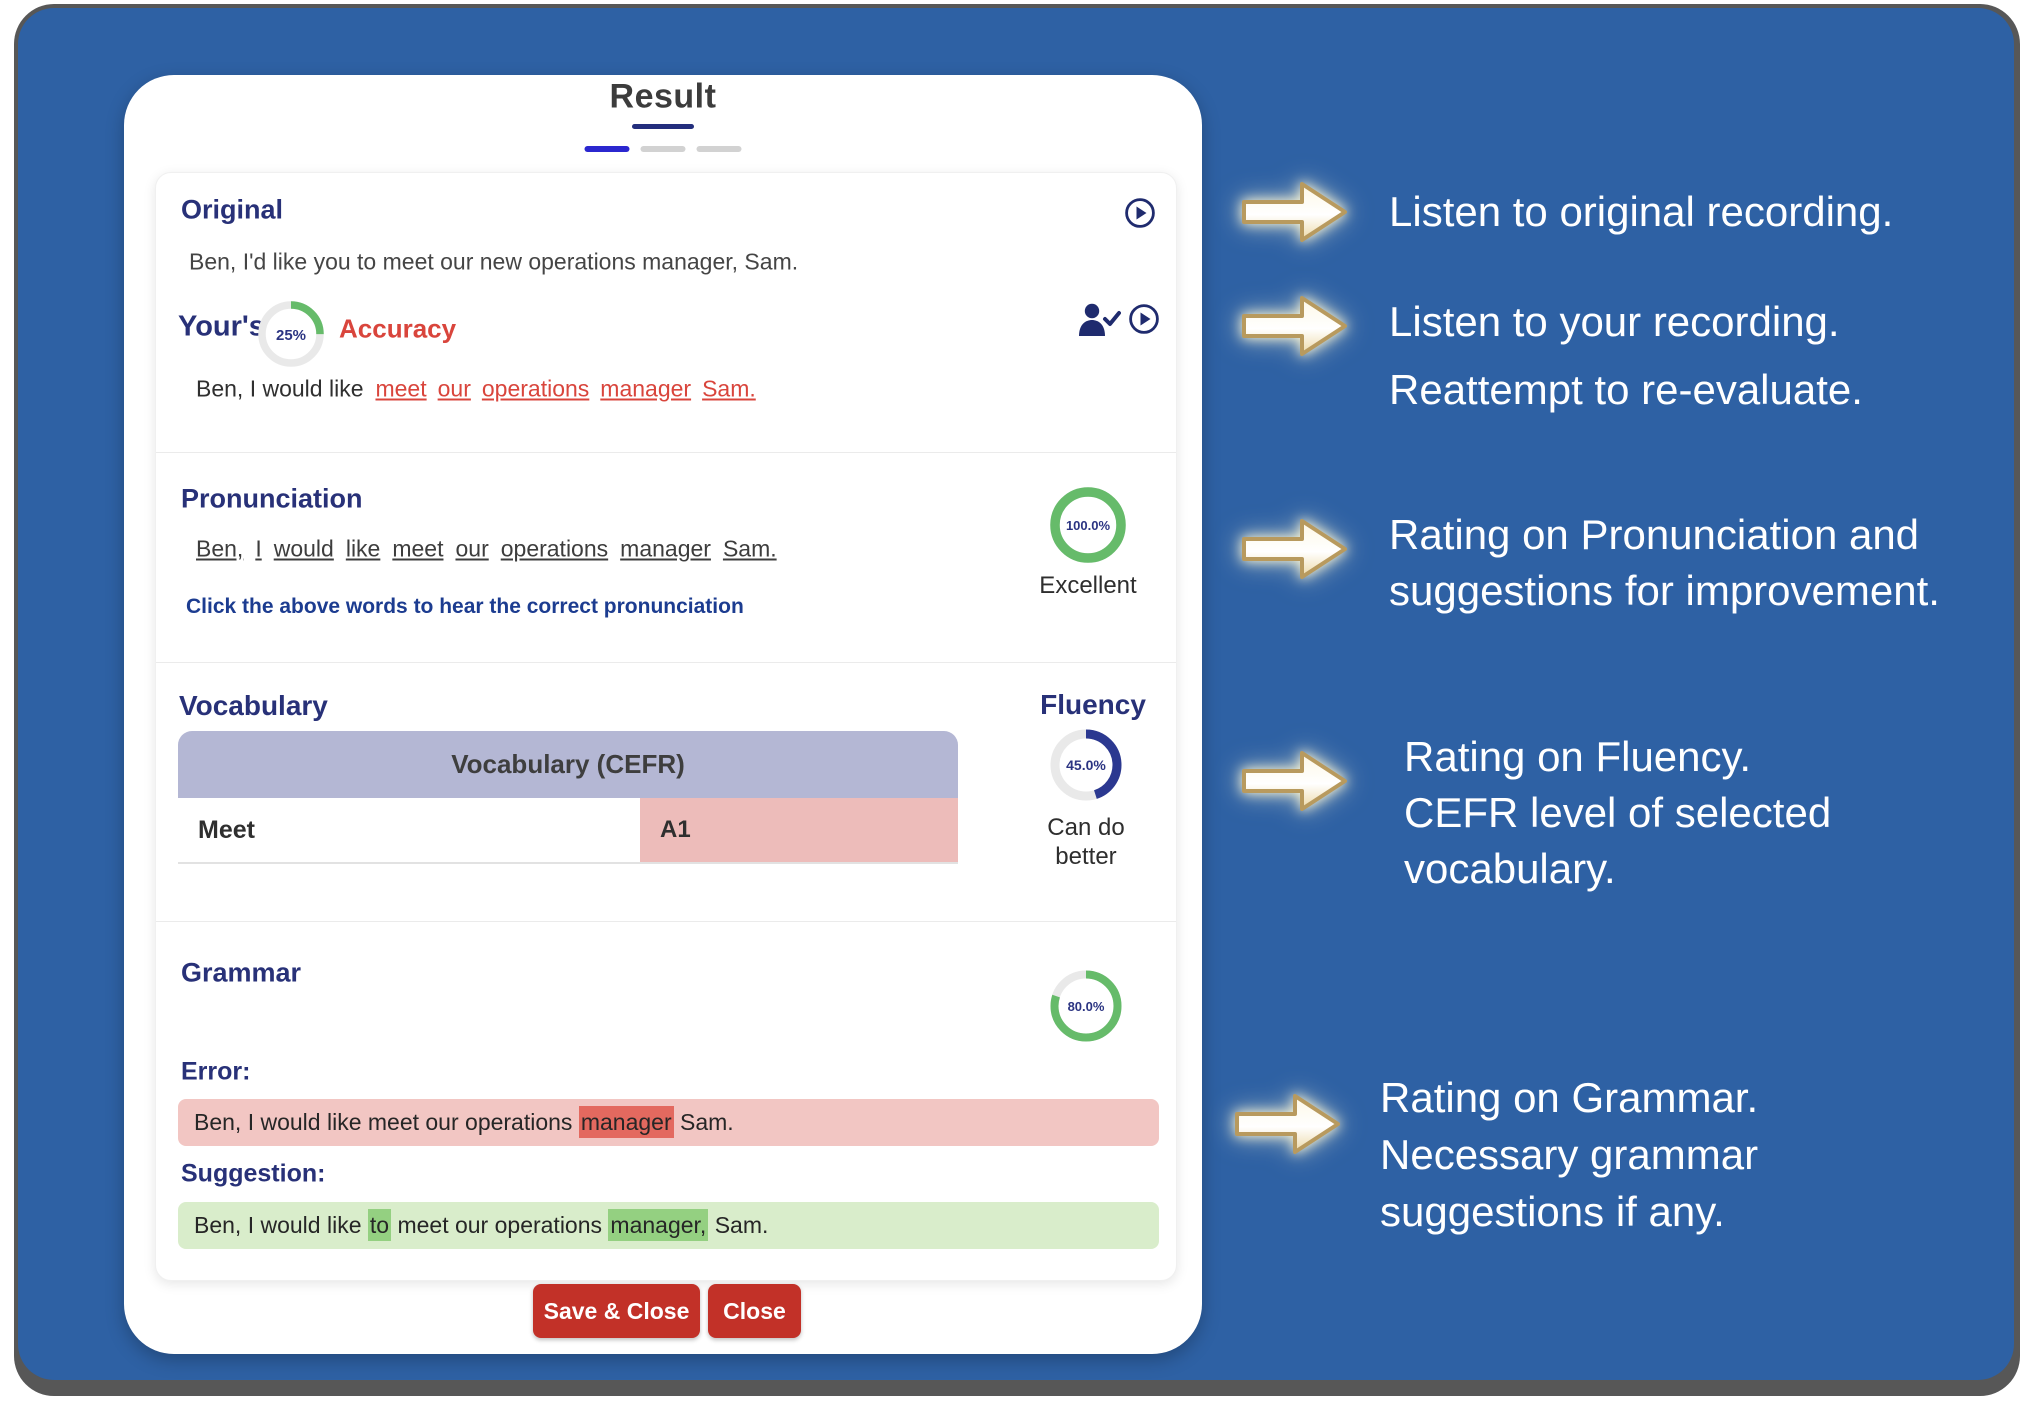 Image resolution: width=2031 pixels, height=1406 pixels. What do you see at coordinates (1144, 319) in the screenshot?
I see `play-yours-button` at bounding box center [1144, 319].